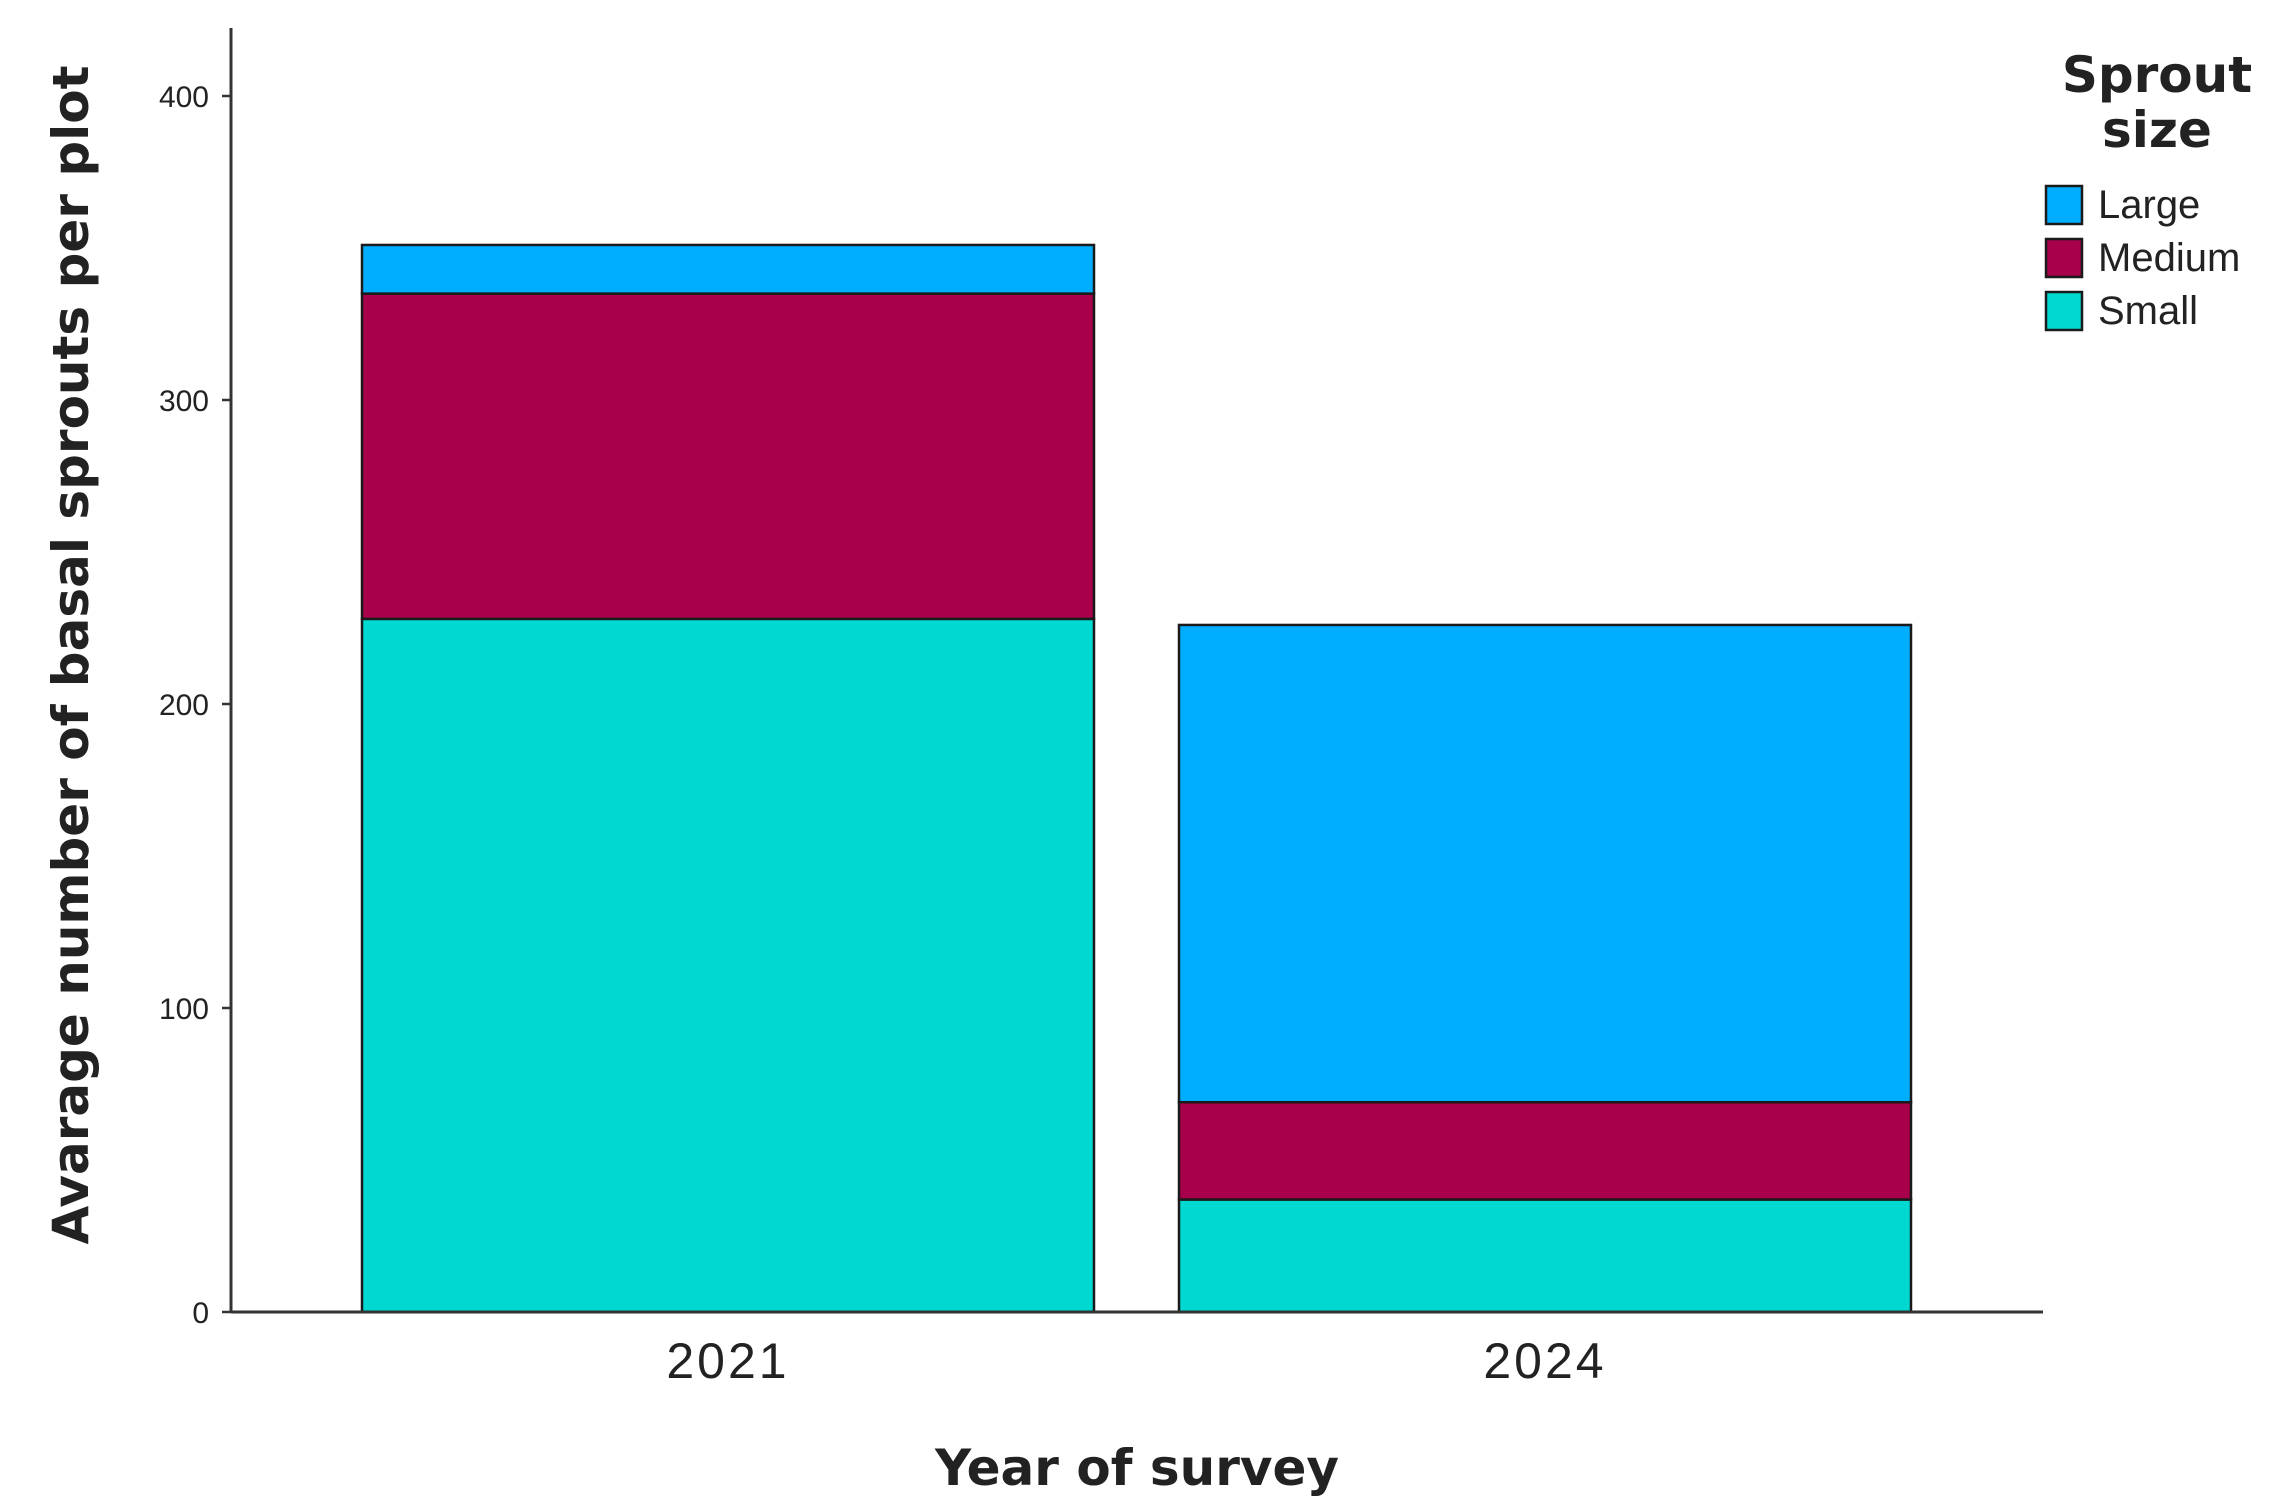  I want to click on x-ticks-group: 2021 2024, so click(1136, 1361).